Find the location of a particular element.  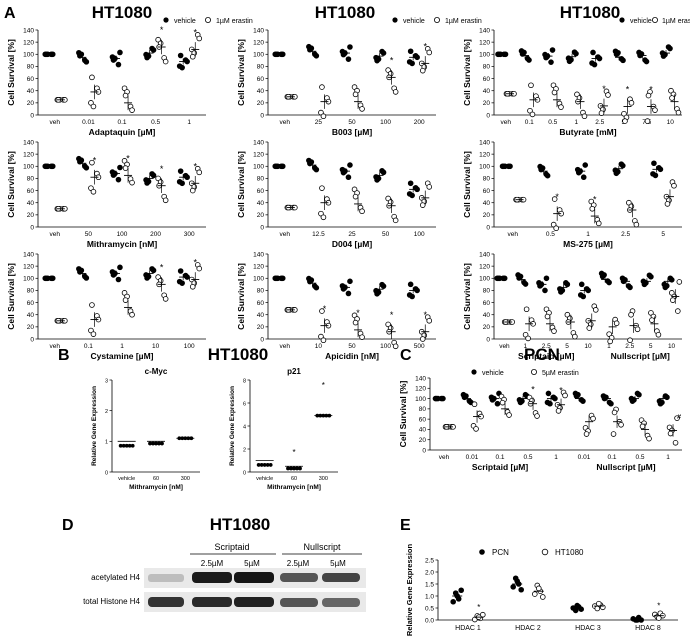

x-tick-label: 2.5 is located at coordinates (625, 234).